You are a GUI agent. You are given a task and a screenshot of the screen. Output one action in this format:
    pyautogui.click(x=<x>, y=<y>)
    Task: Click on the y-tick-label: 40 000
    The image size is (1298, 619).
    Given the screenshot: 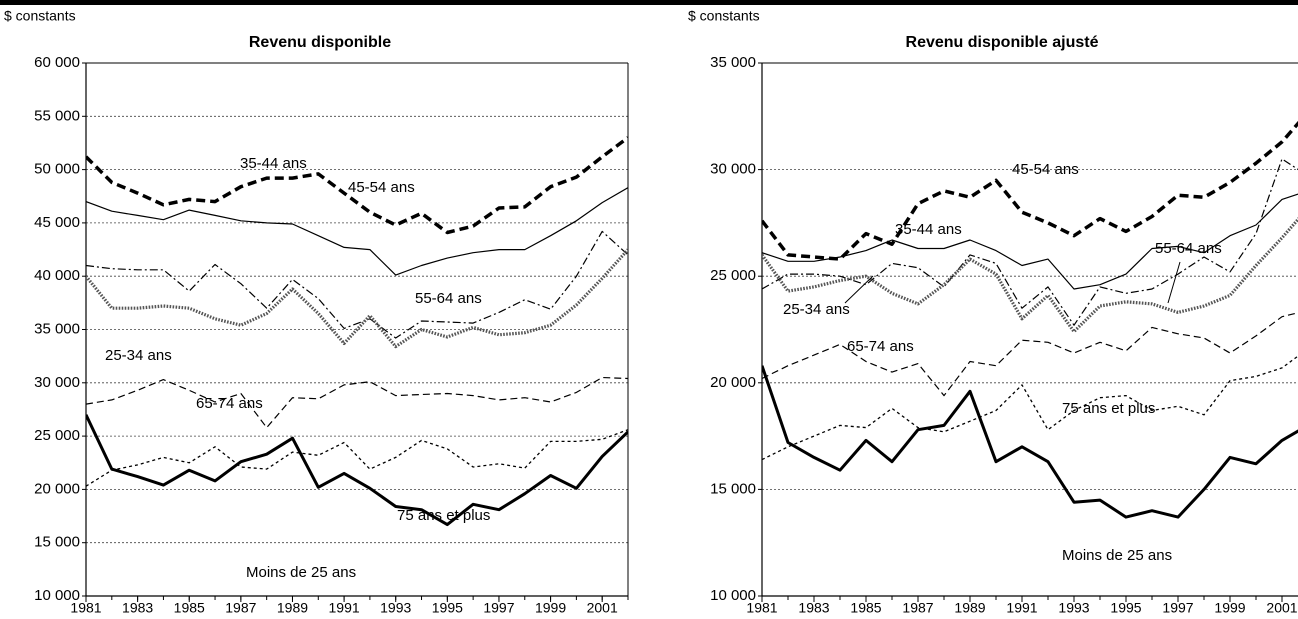 What is the action you would take?
    pyautogui.click(x=57, y=275)
    